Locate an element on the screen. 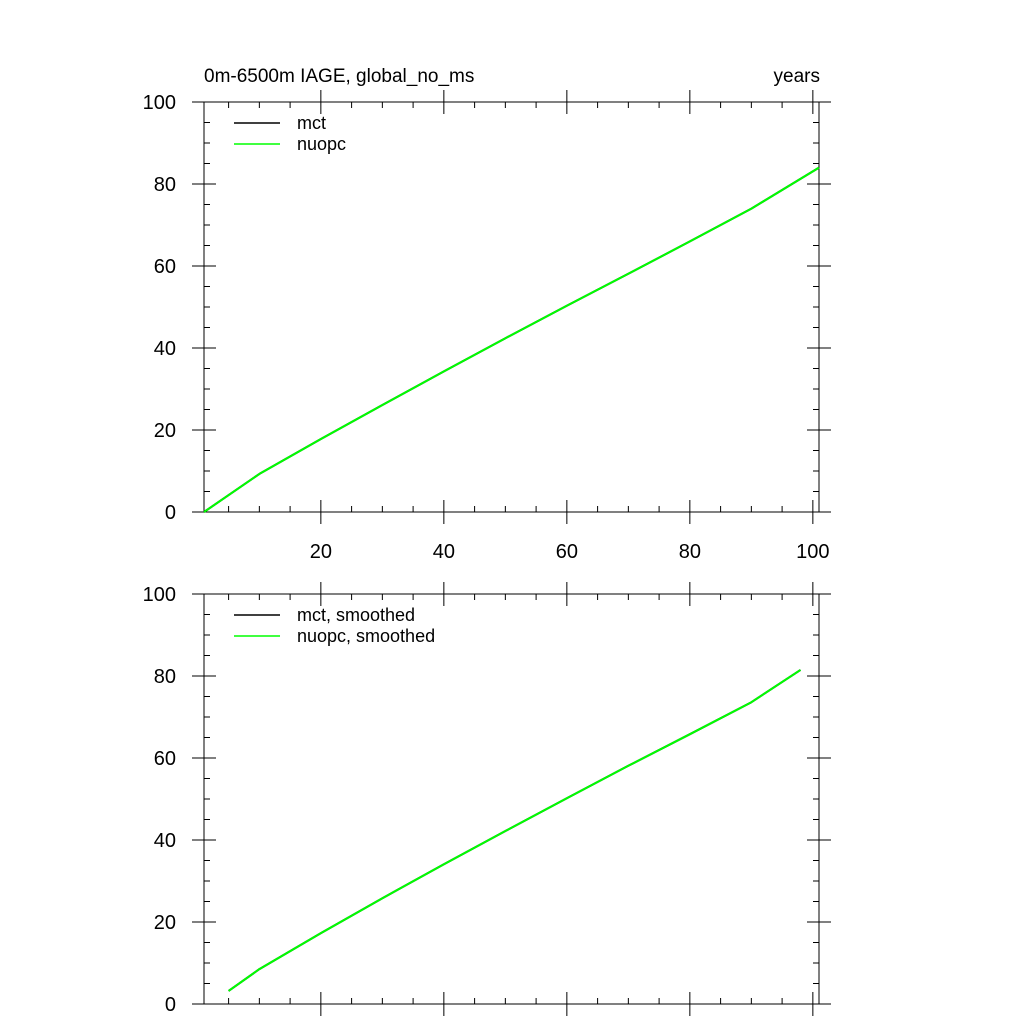  chart-title-right: years is located at coordinates (797, 76).